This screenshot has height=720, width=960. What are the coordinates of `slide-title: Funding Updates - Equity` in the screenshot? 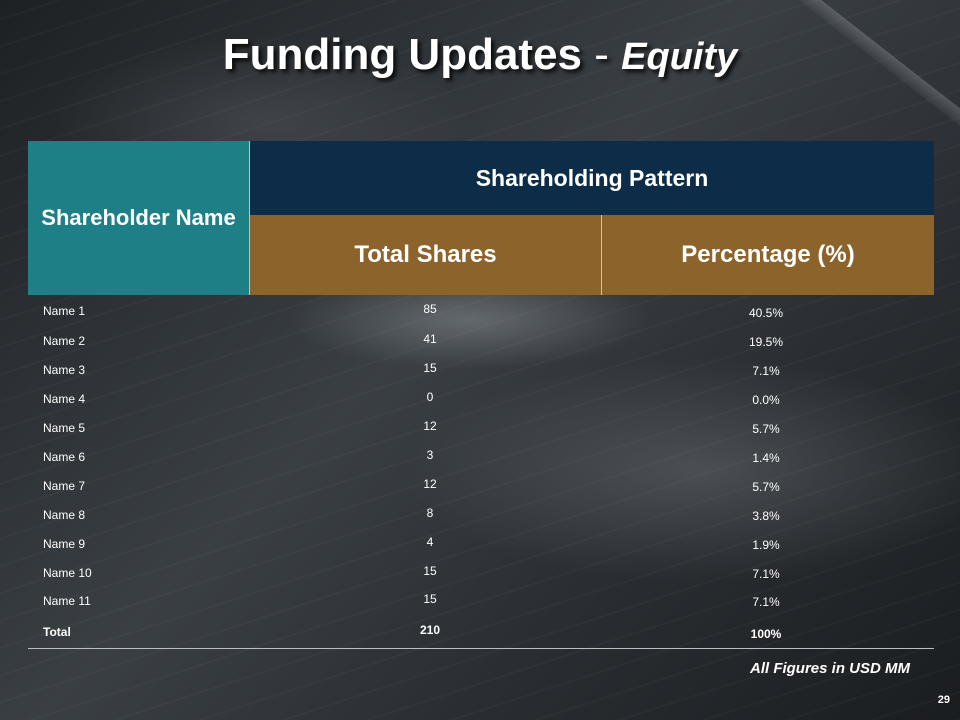 It's located at (480, 55).